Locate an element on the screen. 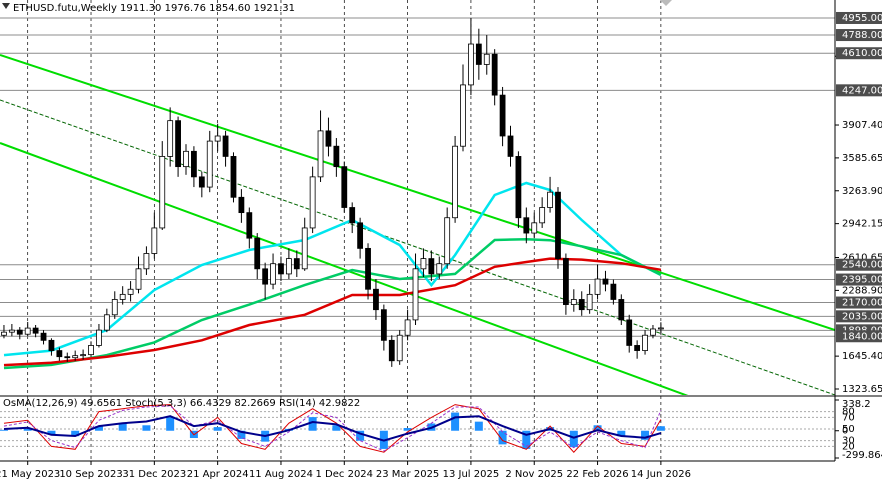 This screenshot has width=882, height=485. indicator-tick-label: 70 is located at coordinates (848, 417).